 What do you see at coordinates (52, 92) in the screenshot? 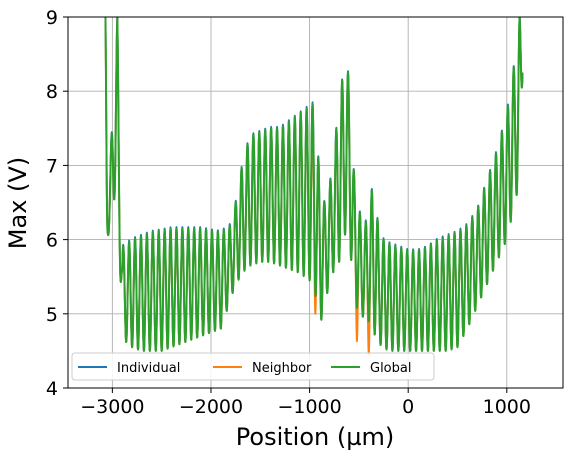
I see `y-tick-label: 8` at bounding box center [52, 92].